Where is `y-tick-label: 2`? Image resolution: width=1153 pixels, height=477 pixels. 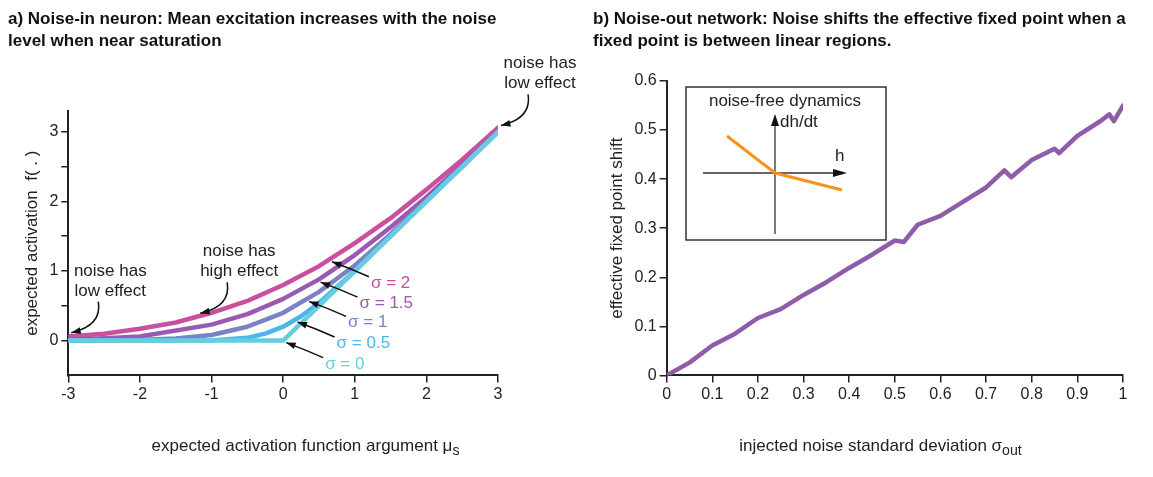
y-tick-label: 2 is located at coordinates (54, 200).